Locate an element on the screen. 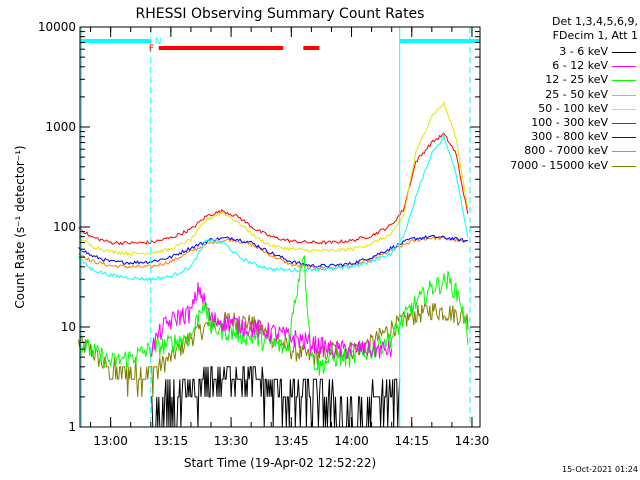 The image size is (640, 480). legend-label: 800 - 7000 keV is located at coordinates (566, 151).